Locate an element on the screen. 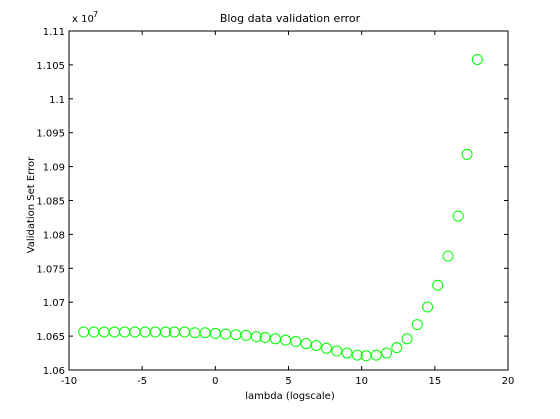  y-multiplier-exponent: 7 is located at coordinates (95, 14).